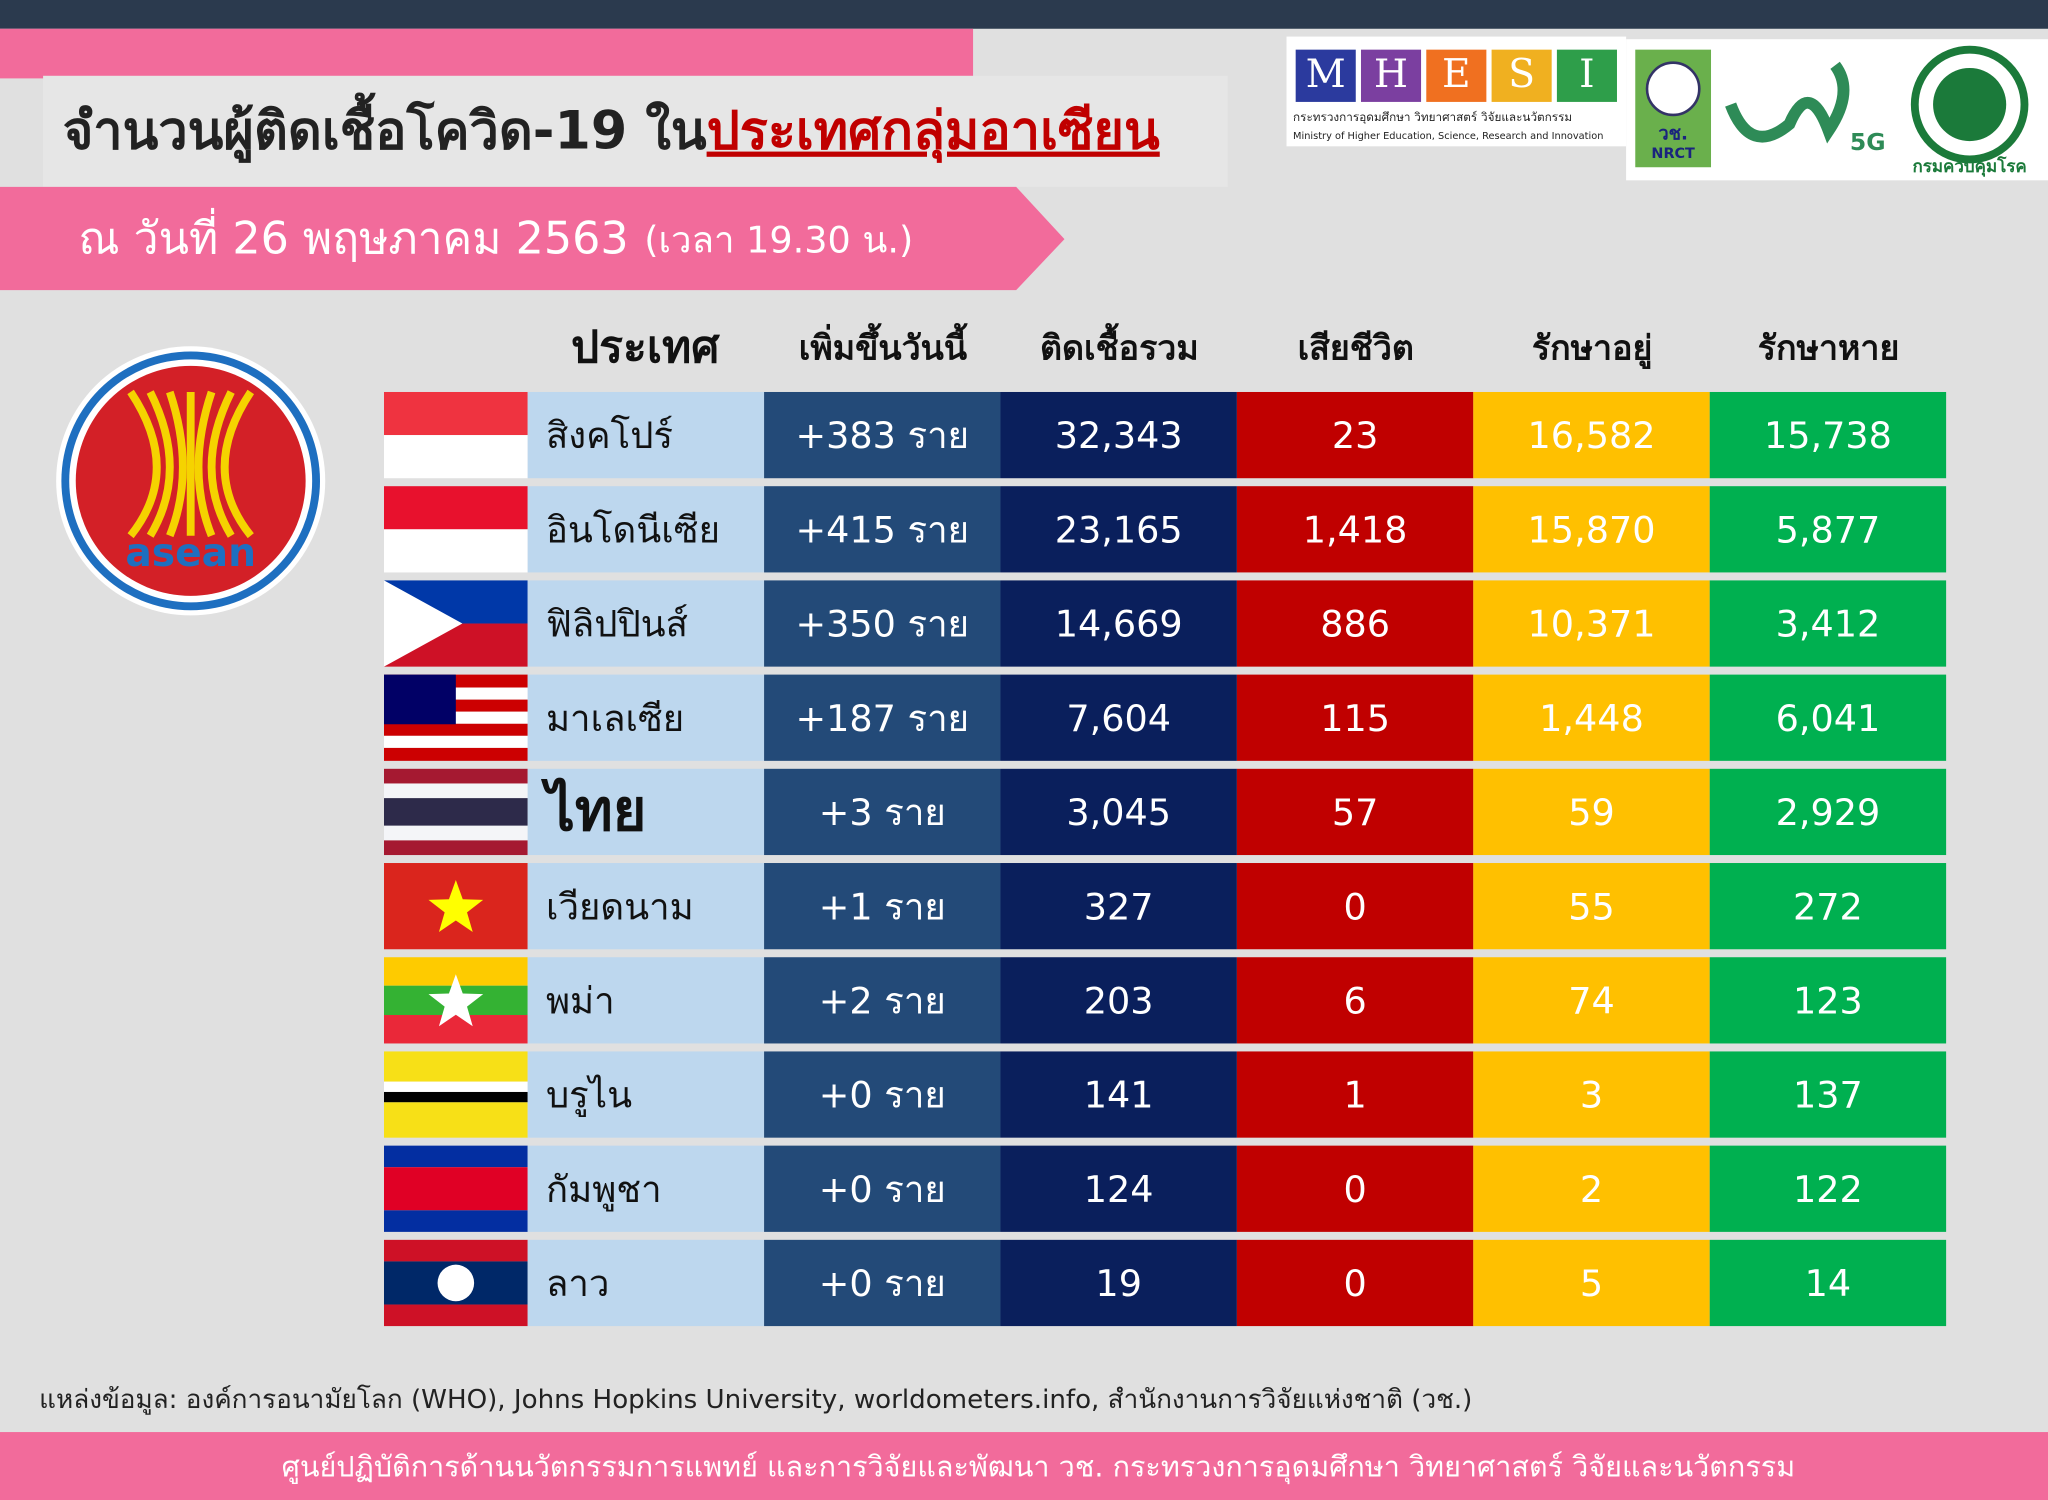 The image size is (2048, 1500). What do you see at coordinates (882, 812) in the screenshot?
I see `cell-value: +3 ราย` at bounding box center [882, 812].